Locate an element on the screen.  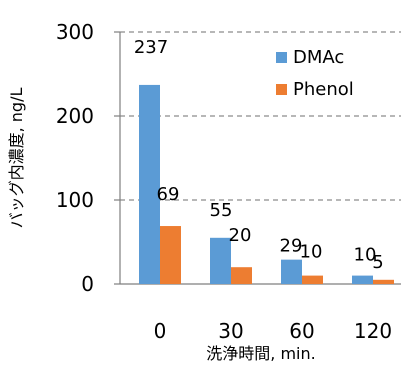
y-tick-label: 100 is located at coordinates (75, 200).